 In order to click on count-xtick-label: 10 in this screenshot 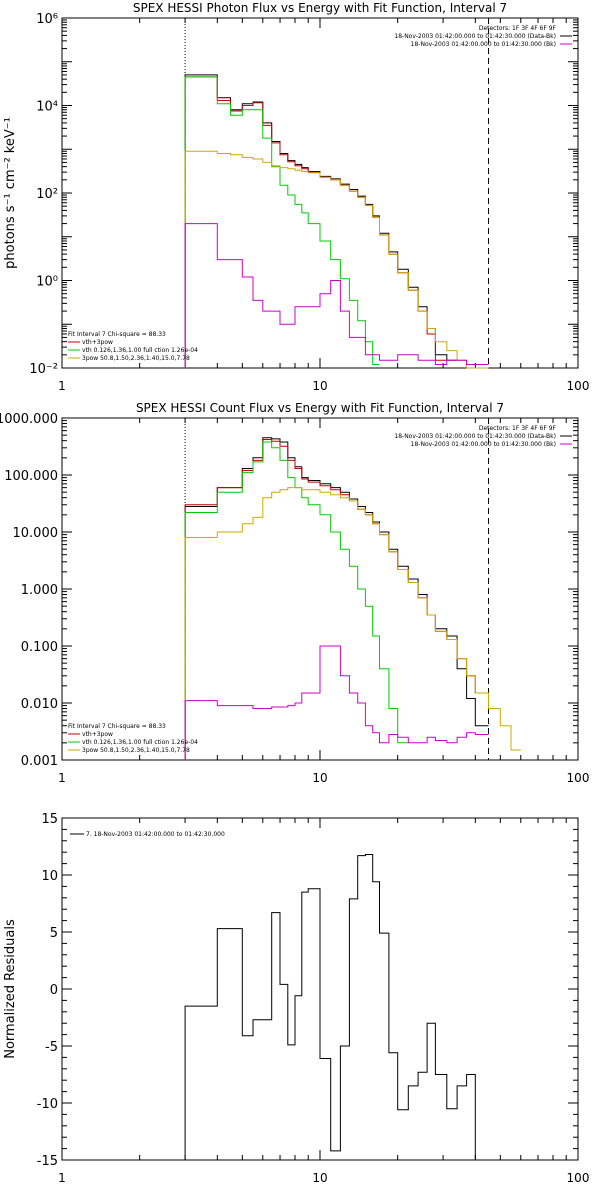, I will do `click(319, 778)`.